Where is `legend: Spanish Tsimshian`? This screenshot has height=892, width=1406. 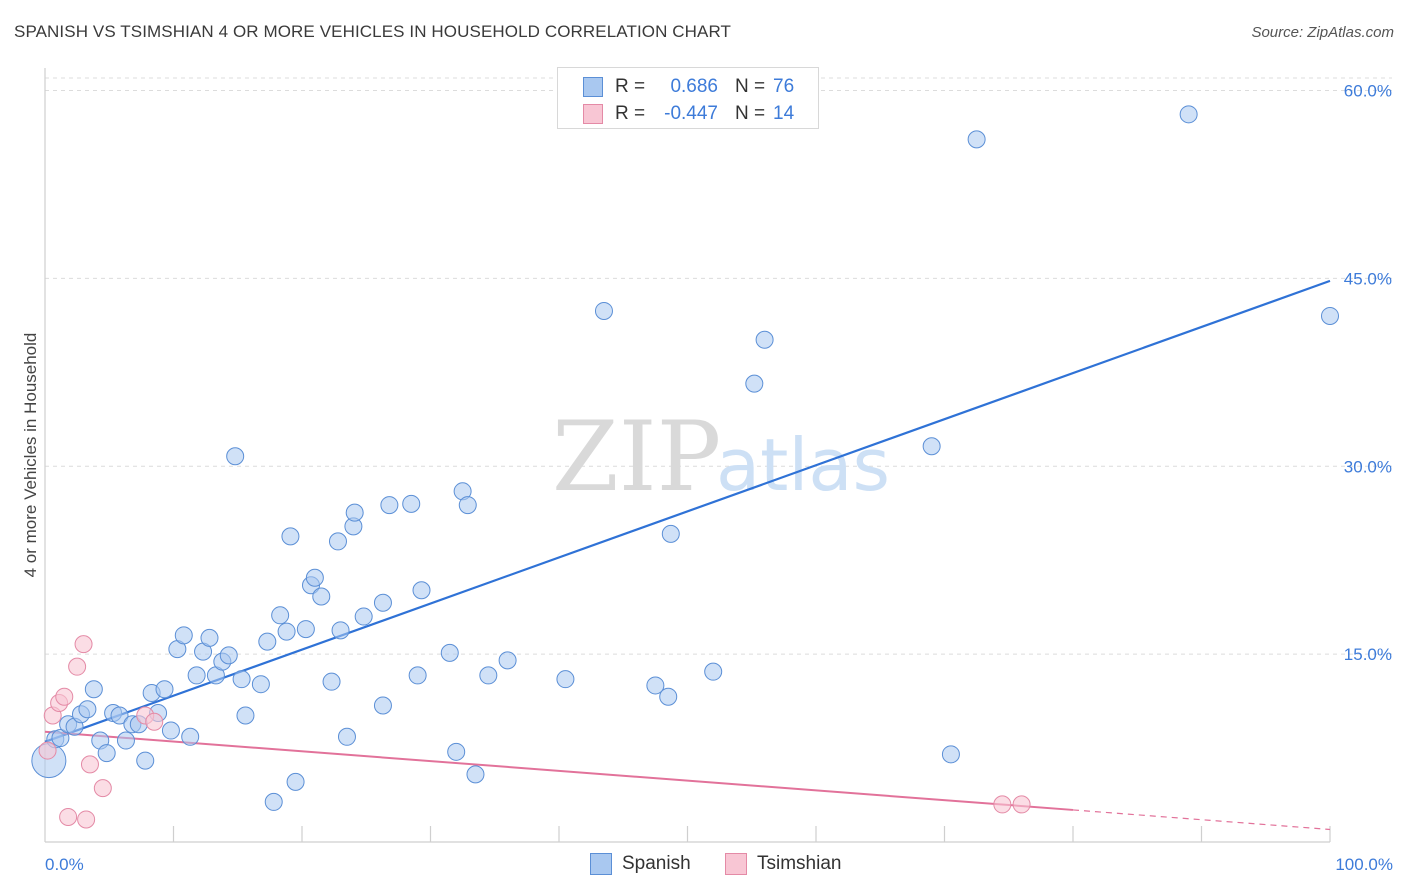 legend: Spanish Tsimshian is located at coordinates (703, 865).